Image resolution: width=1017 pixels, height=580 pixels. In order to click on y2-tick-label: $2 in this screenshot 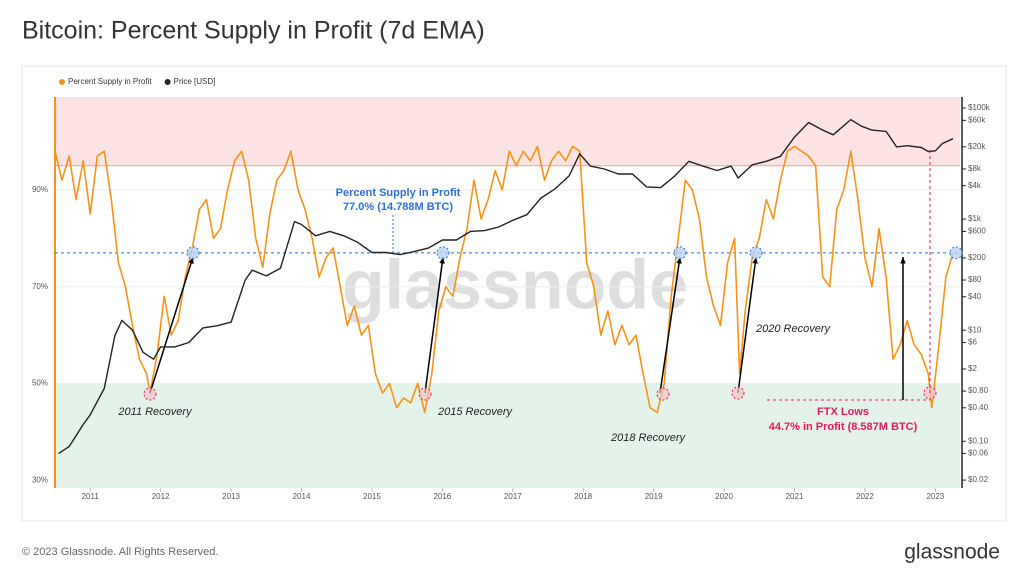, I will do `click(972, 368)`.